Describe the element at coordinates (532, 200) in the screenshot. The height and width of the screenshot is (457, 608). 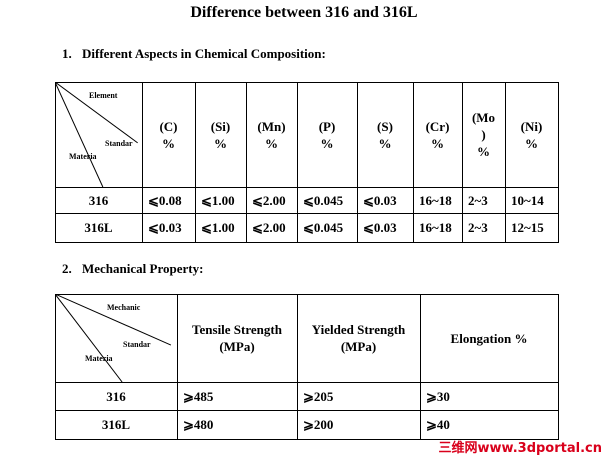
I see `data-cell: 10~14` at that location.